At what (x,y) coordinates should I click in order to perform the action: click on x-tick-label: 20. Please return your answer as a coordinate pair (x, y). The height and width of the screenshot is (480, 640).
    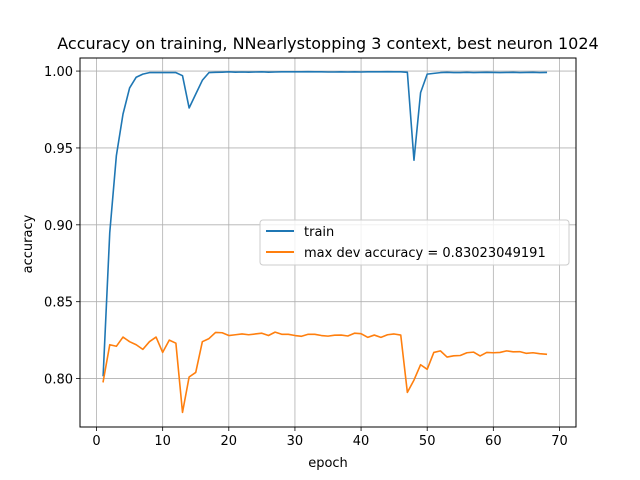
    Looking at the image, I should click on (229, 441).